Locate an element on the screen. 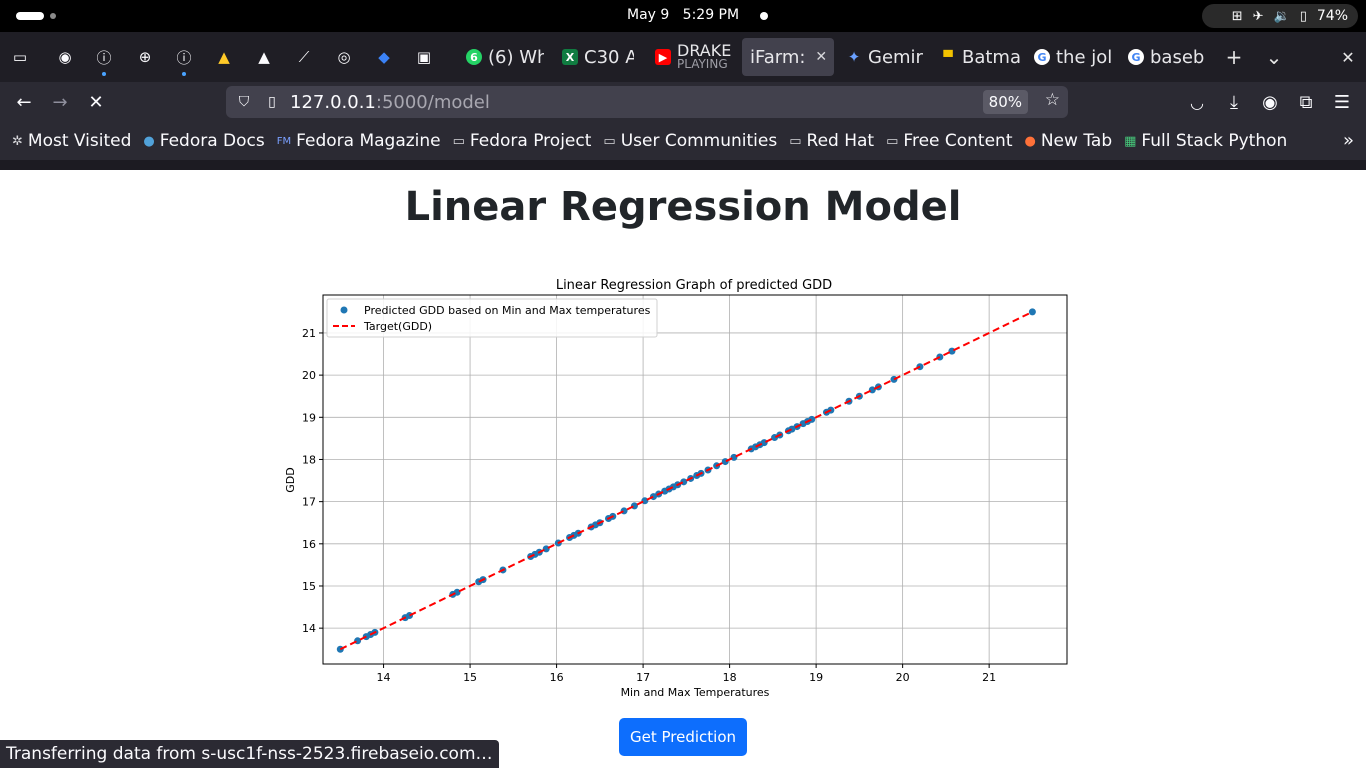  tab-label: iFarm: is located at coordinates (778, 57).